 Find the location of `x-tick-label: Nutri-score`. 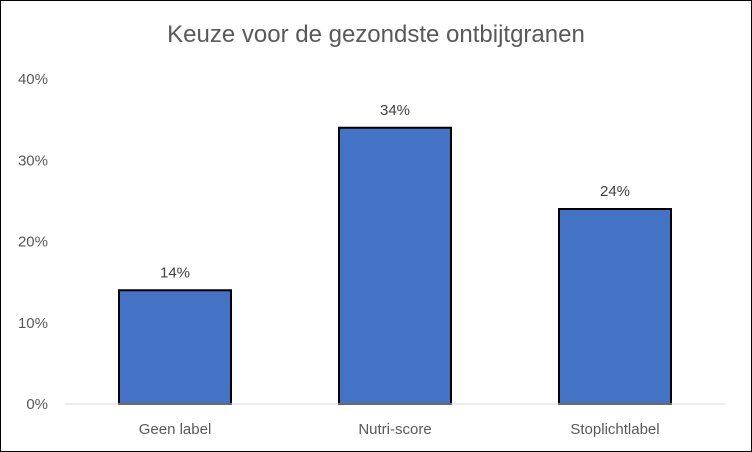

x-tick-label: Nutri-score is located at coordinates (394, 429).